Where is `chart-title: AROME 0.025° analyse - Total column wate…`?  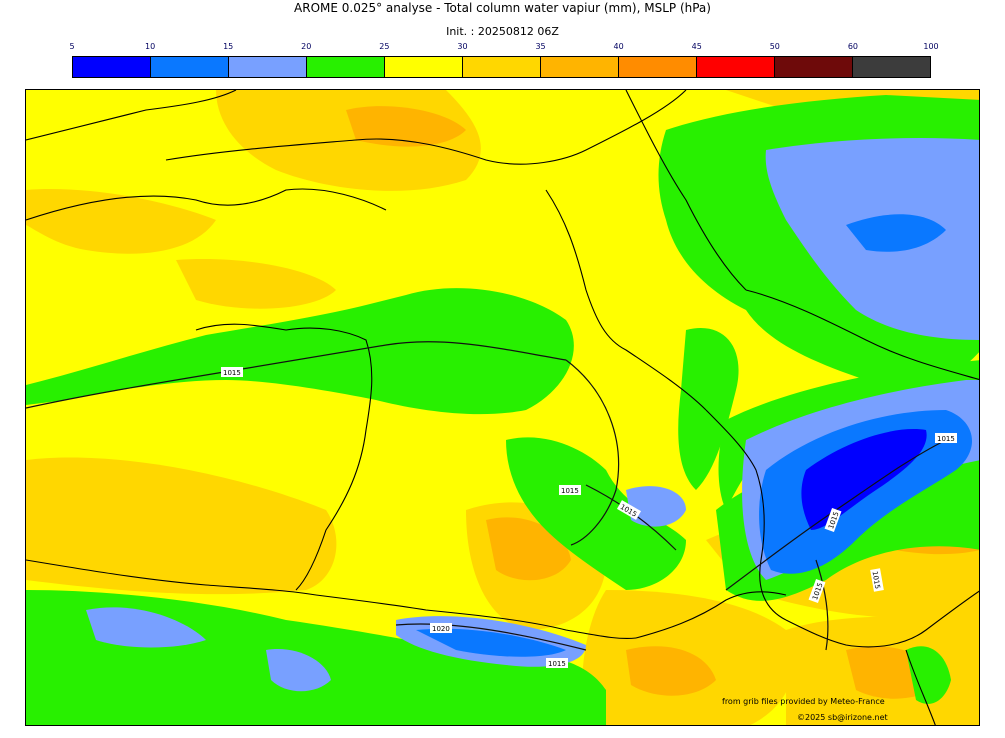
chart-title: AROME 0.025° analyse - Total column wate… is located at coordinates (502, 8).